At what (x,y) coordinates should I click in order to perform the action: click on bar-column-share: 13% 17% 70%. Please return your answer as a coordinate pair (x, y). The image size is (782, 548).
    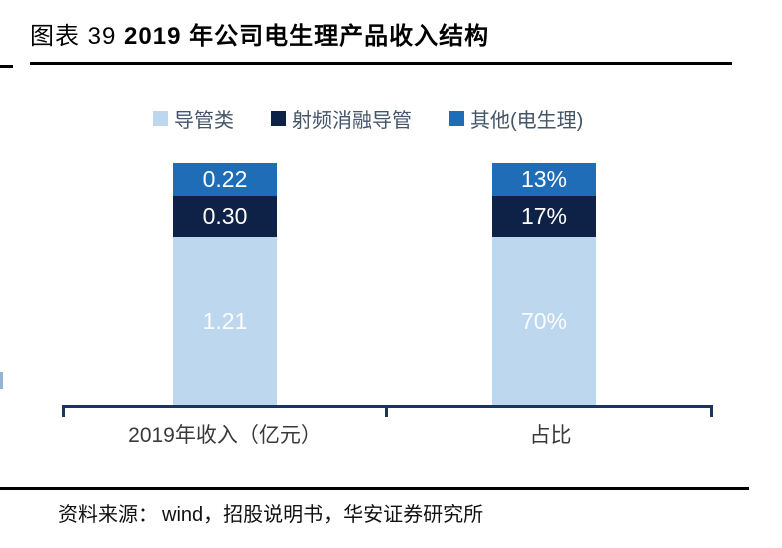
    Looking at the image, I should click on (544, 284).